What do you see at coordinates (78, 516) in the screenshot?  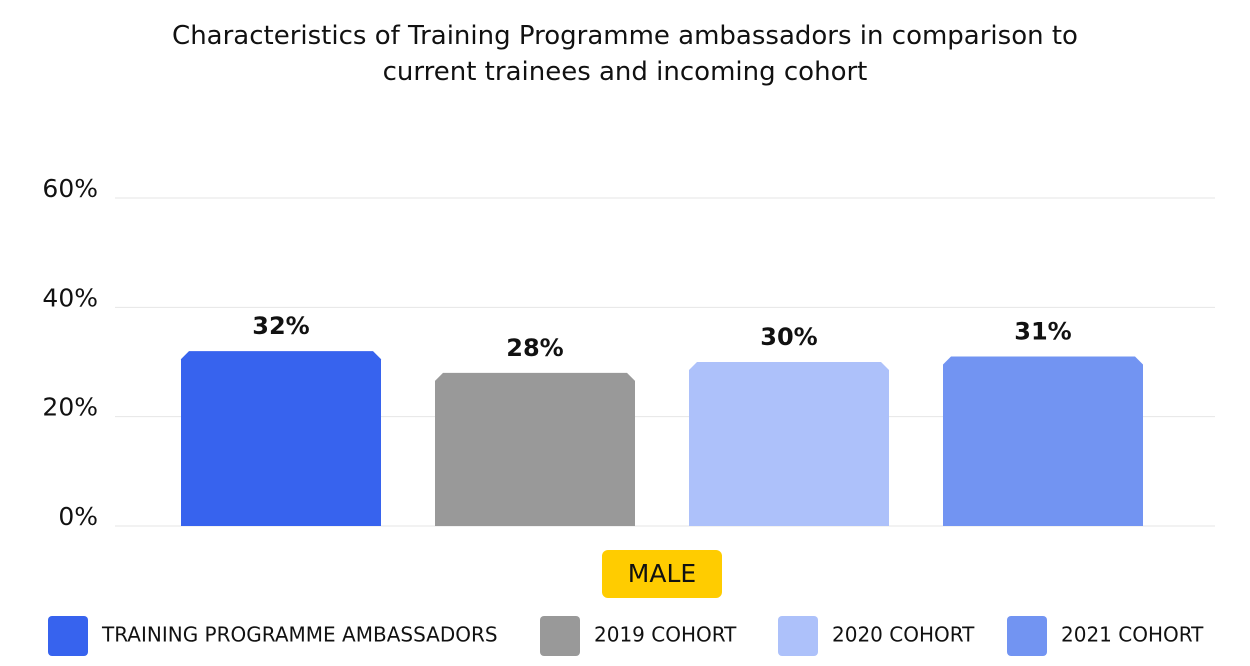 I see `y-tick-label: 0%` at bounding box center [78, 516].